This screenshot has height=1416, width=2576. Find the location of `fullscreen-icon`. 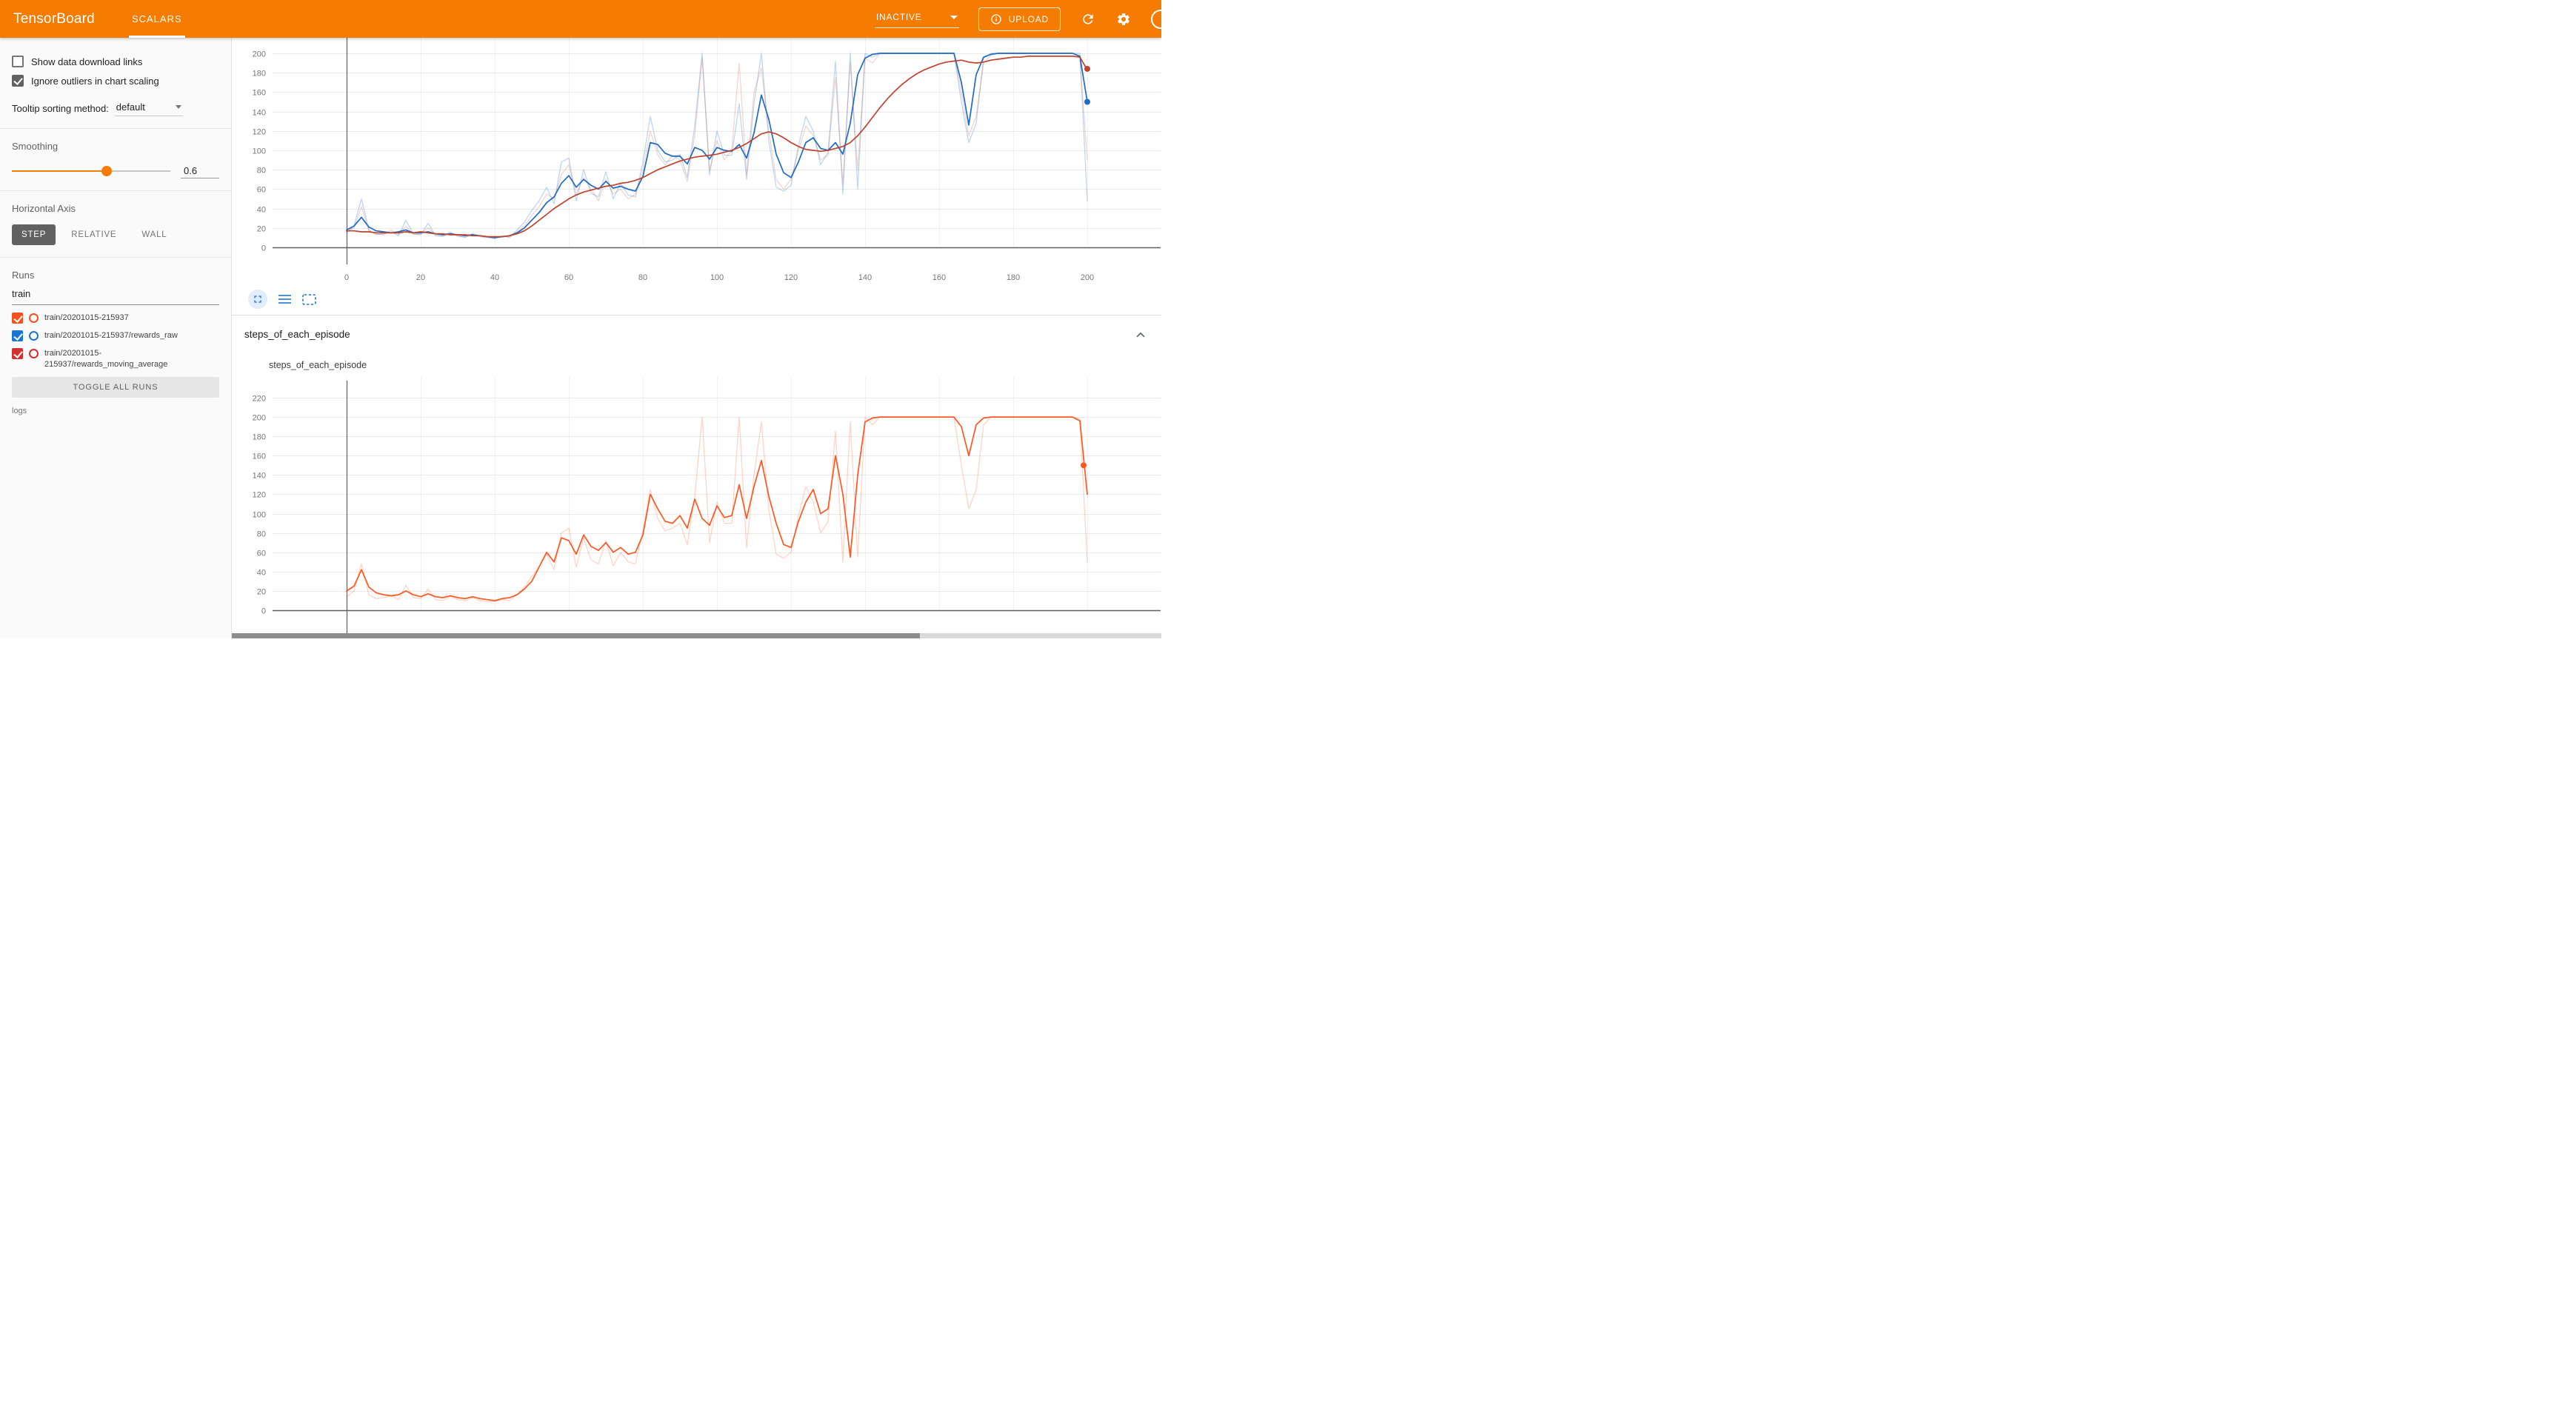

fullscreen-icon is located at coordinates (258, 299).